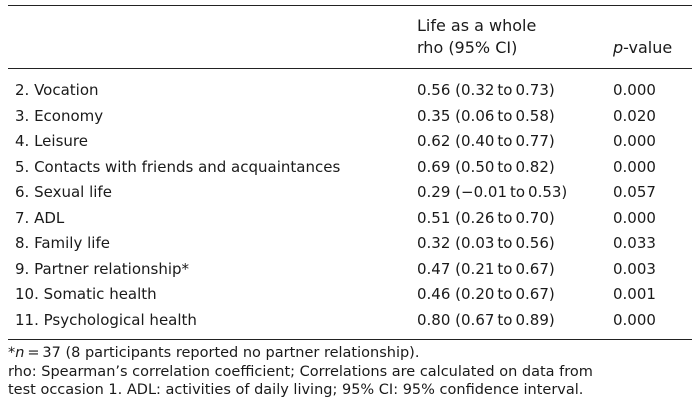 The width and height of the screenshot is (700, 414). I want to click on table-row: 2. Vocation 0.56 (0.32 to 0.73) 0.000, so click(350, 91).